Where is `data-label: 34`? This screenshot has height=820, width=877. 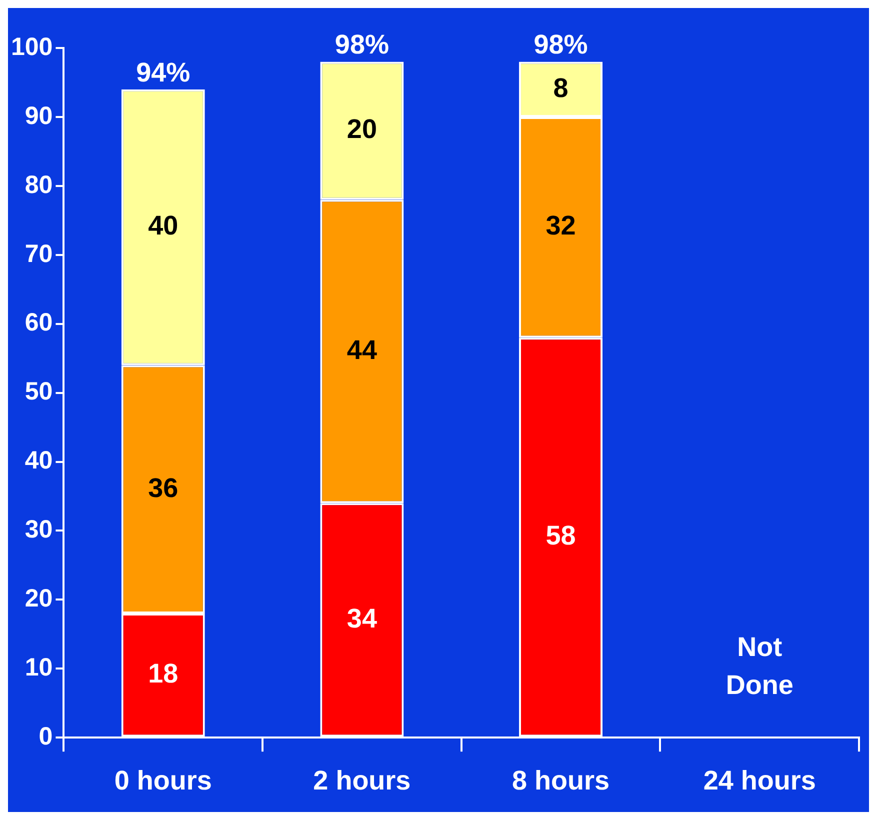 data-label: 34 is located at coordinates (361, 618).